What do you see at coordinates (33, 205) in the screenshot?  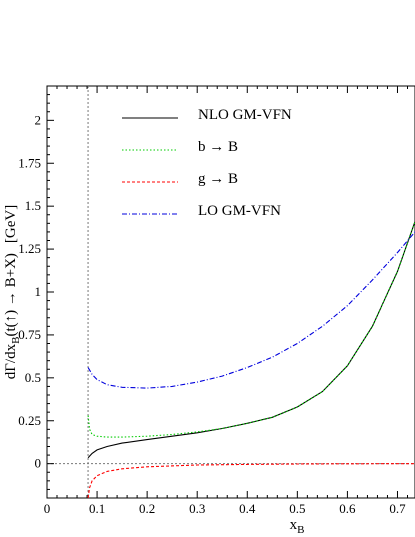 I see `y-tick-label: 1.5` at bounding box center [33, 205].